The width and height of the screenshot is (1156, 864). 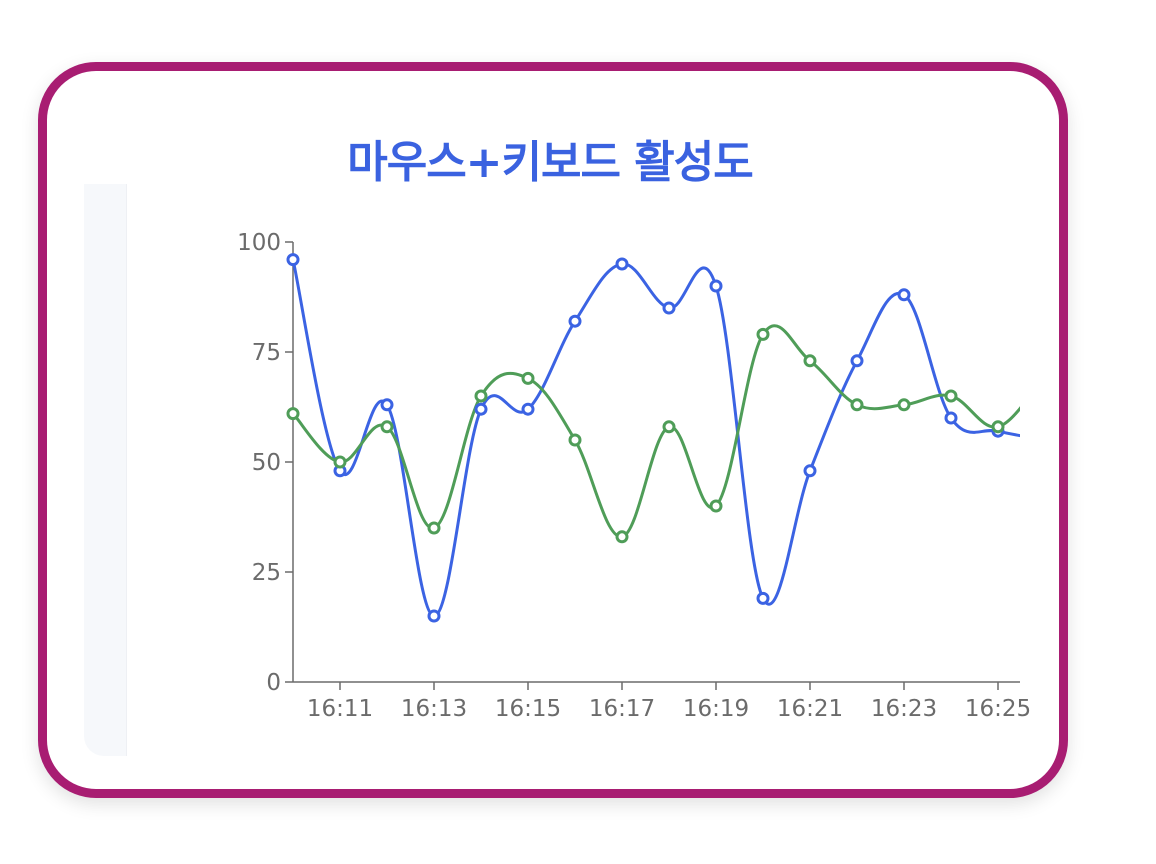 What do you see at coordinates (528, 709) in the screenshot?
I see `x-tick-label: 16:15` at bounding box center [528, 709].